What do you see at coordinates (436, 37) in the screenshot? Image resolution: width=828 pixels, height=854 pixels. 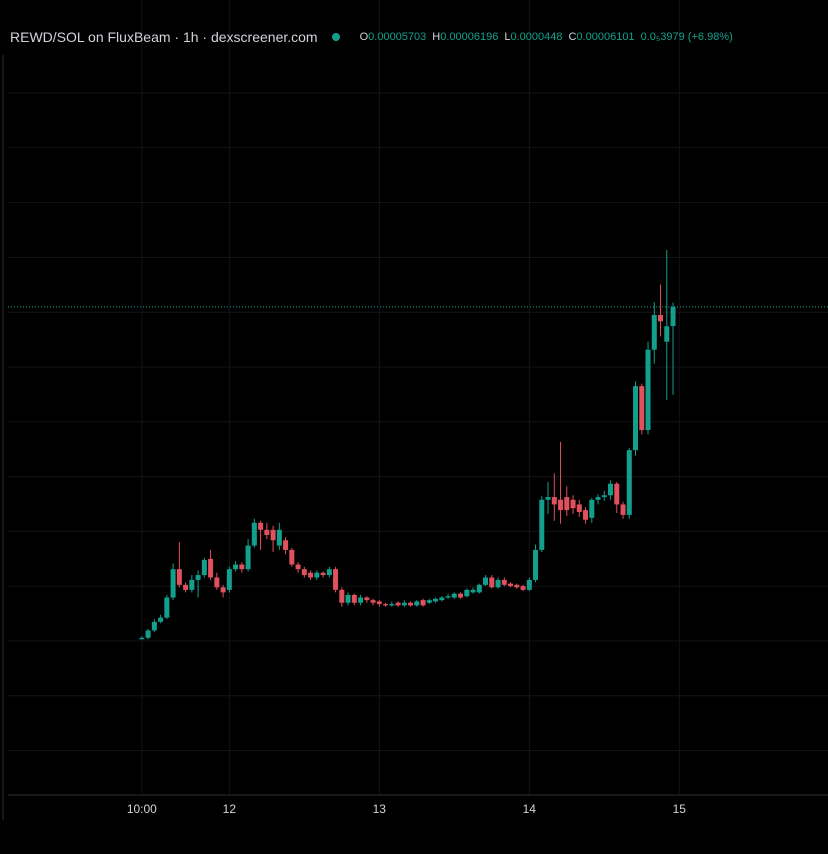 I see `ohlc-label: H` at bounding box center [436, 37].